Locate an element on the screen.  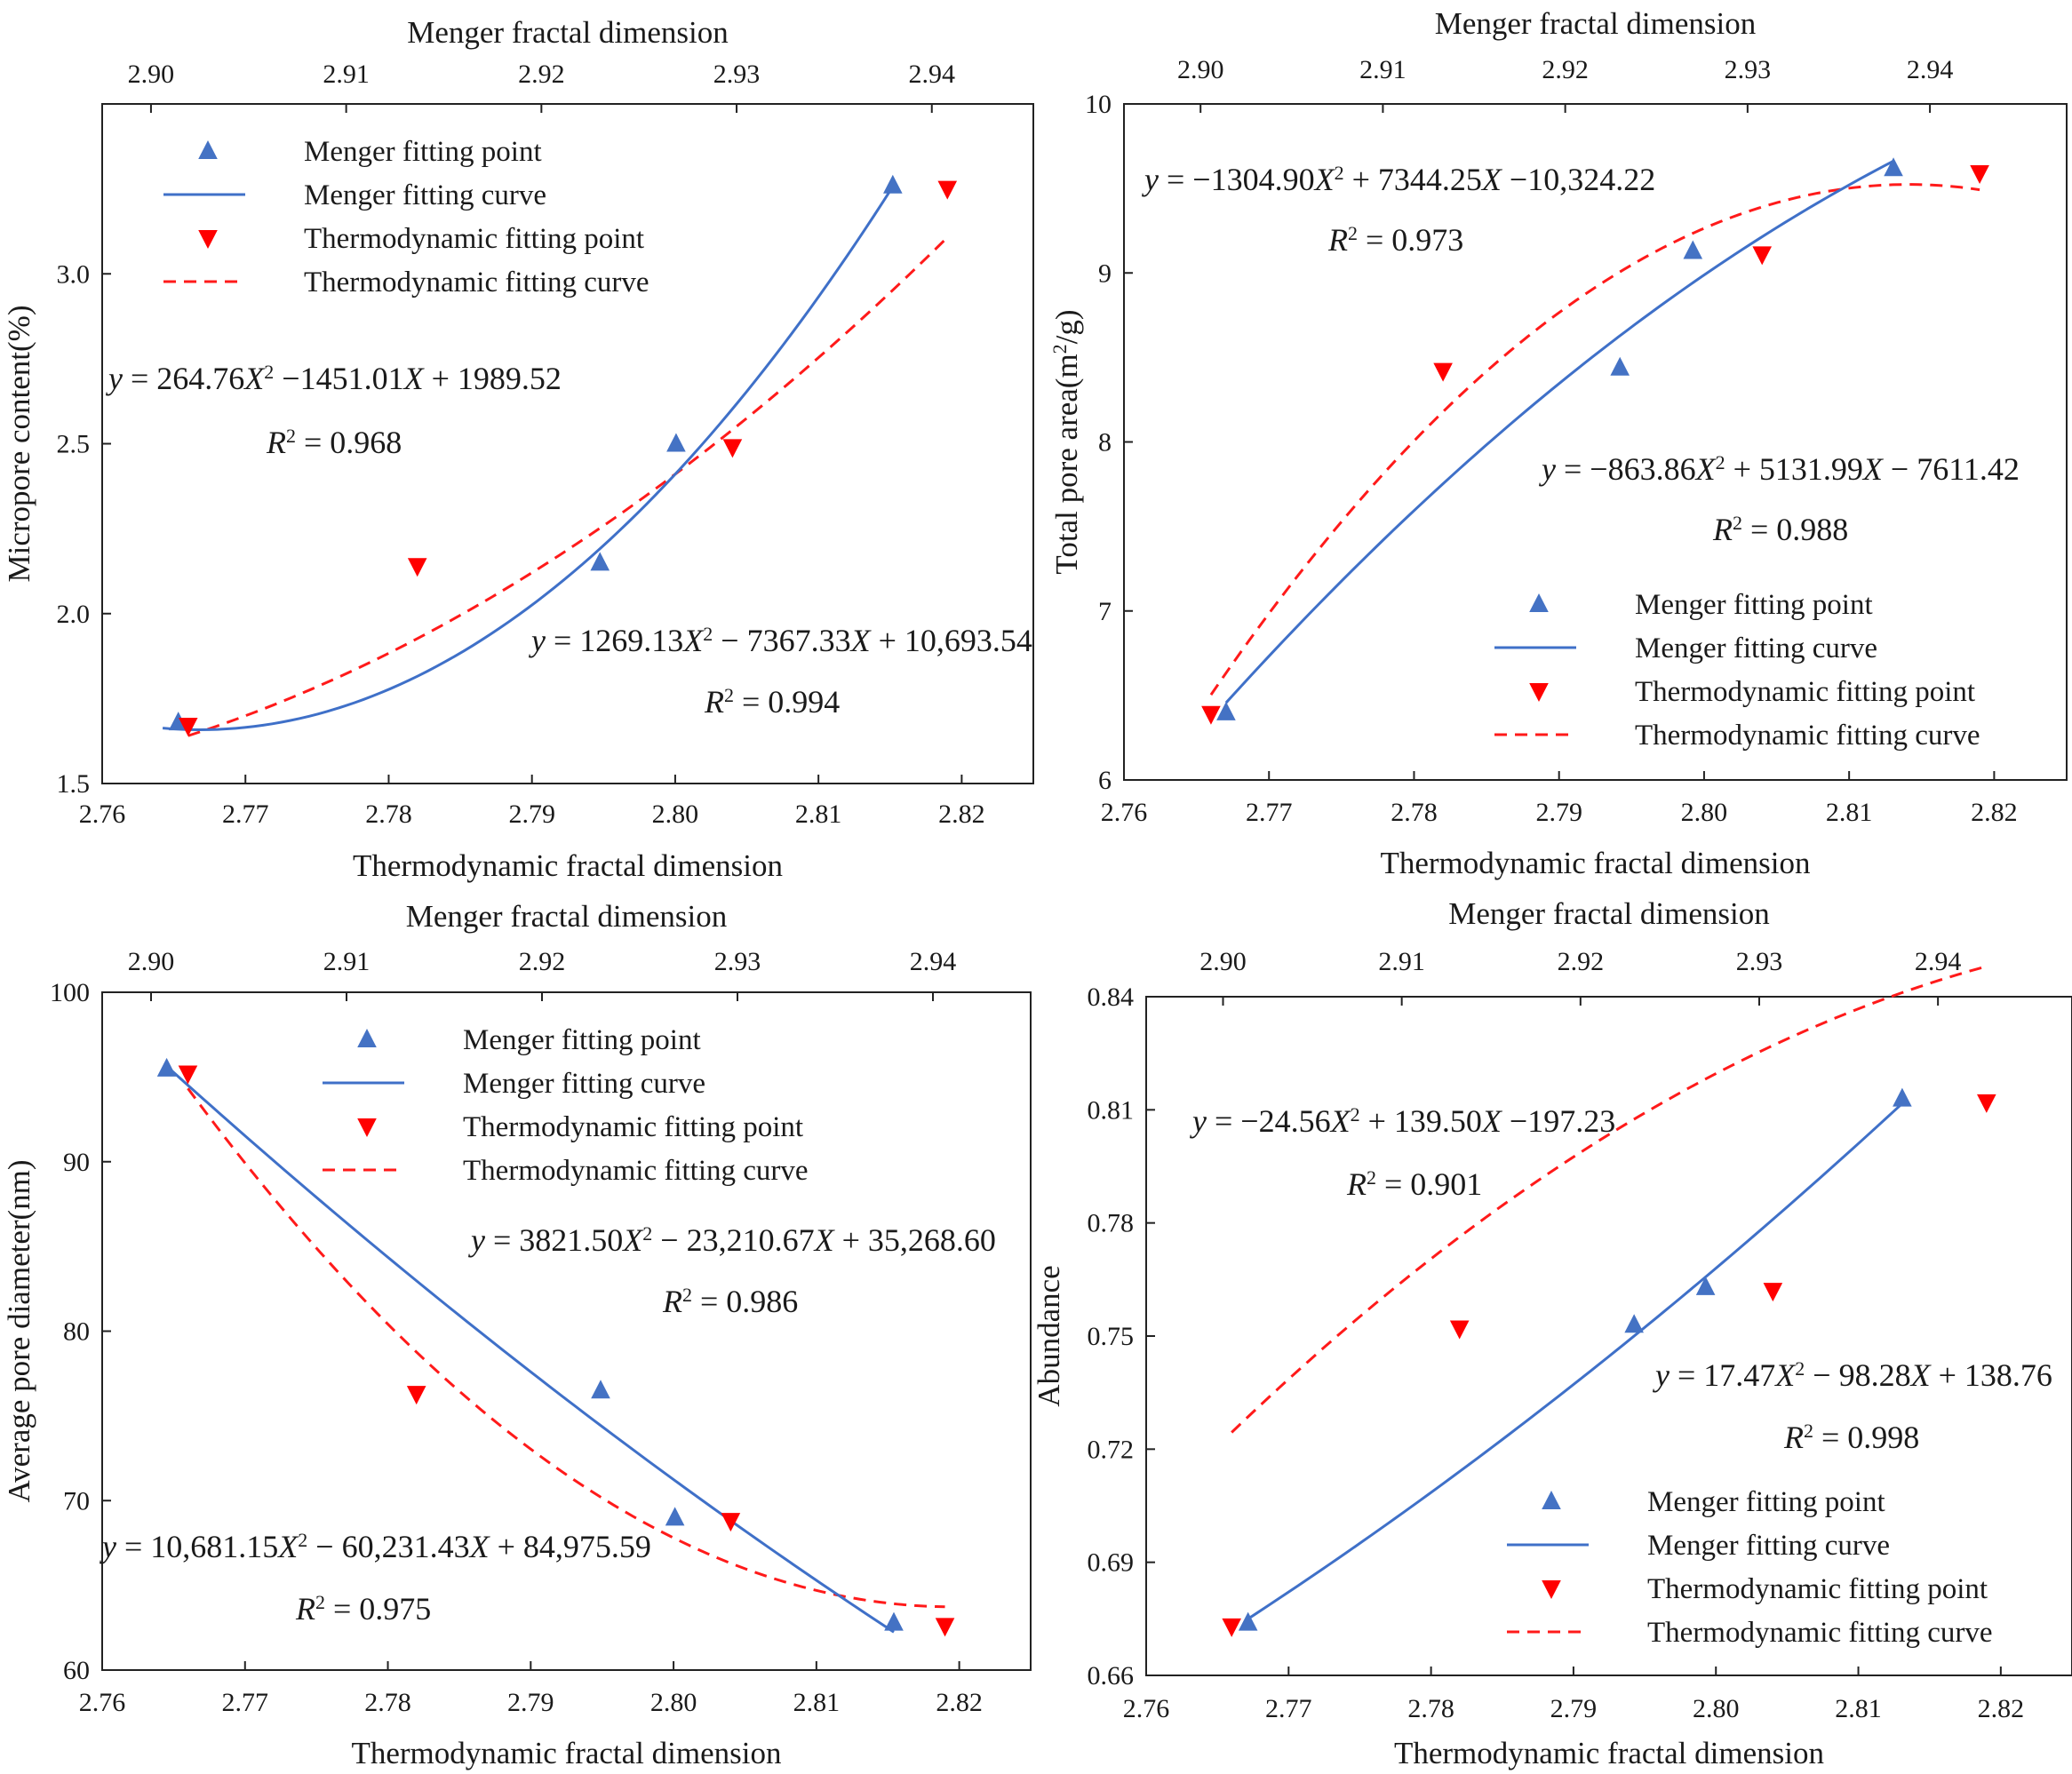
y-tick-label: 60 is located at coordinates (77, 1670).